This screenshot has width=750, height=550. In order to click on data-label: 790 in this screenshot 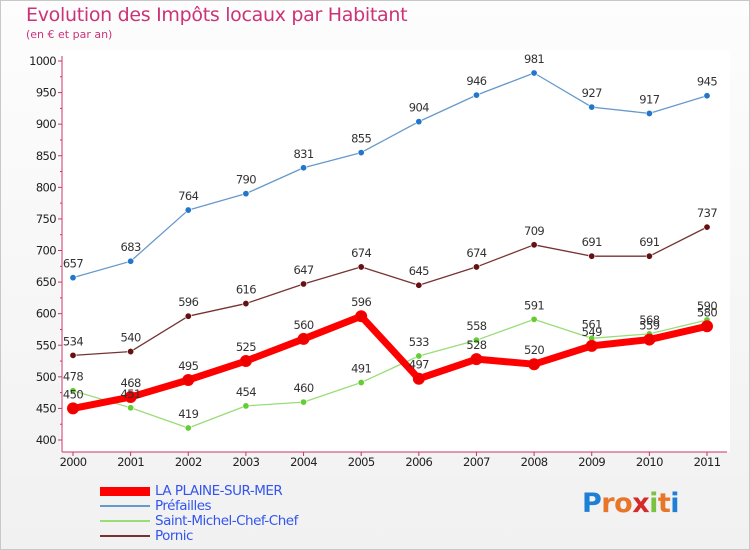, I will do `click(246, 180)`.